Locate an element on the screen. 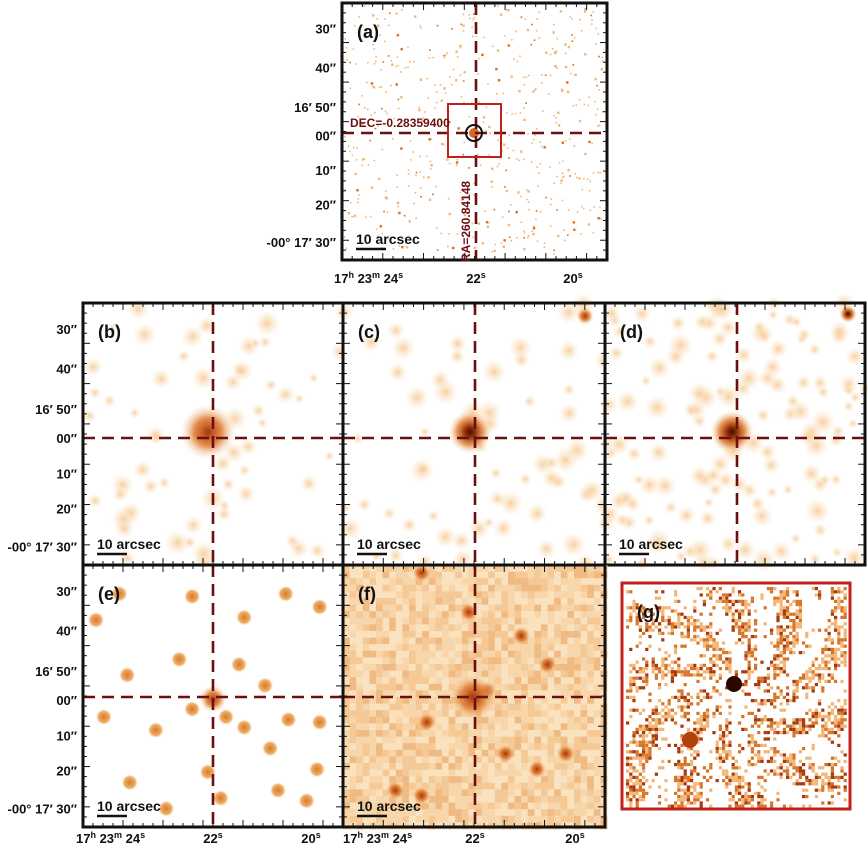 This screenshot has width=868, height=848. dec-tick-label: -00° 17′ 30″ is located at coordinates (301, 242).